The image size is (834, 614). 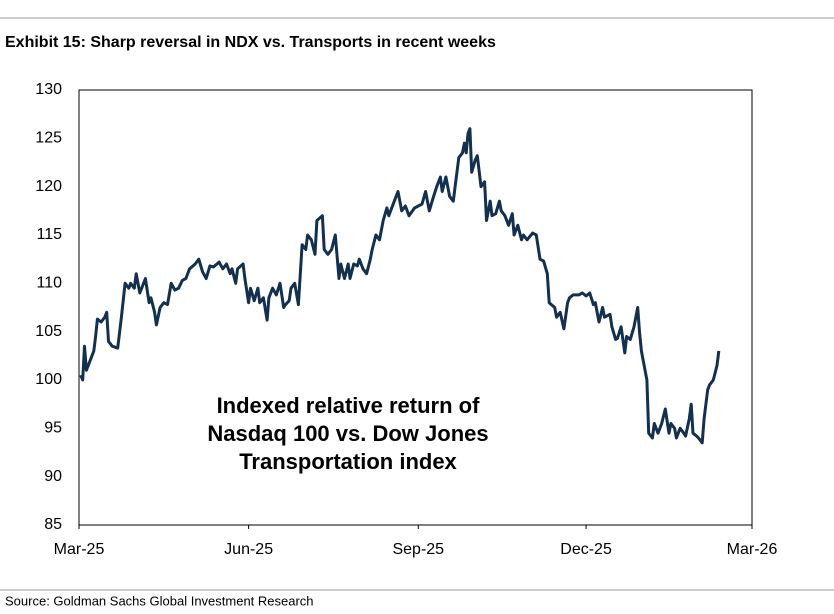 I want to click on x-tick-label: Jun-25, so click(x=248, y=549).